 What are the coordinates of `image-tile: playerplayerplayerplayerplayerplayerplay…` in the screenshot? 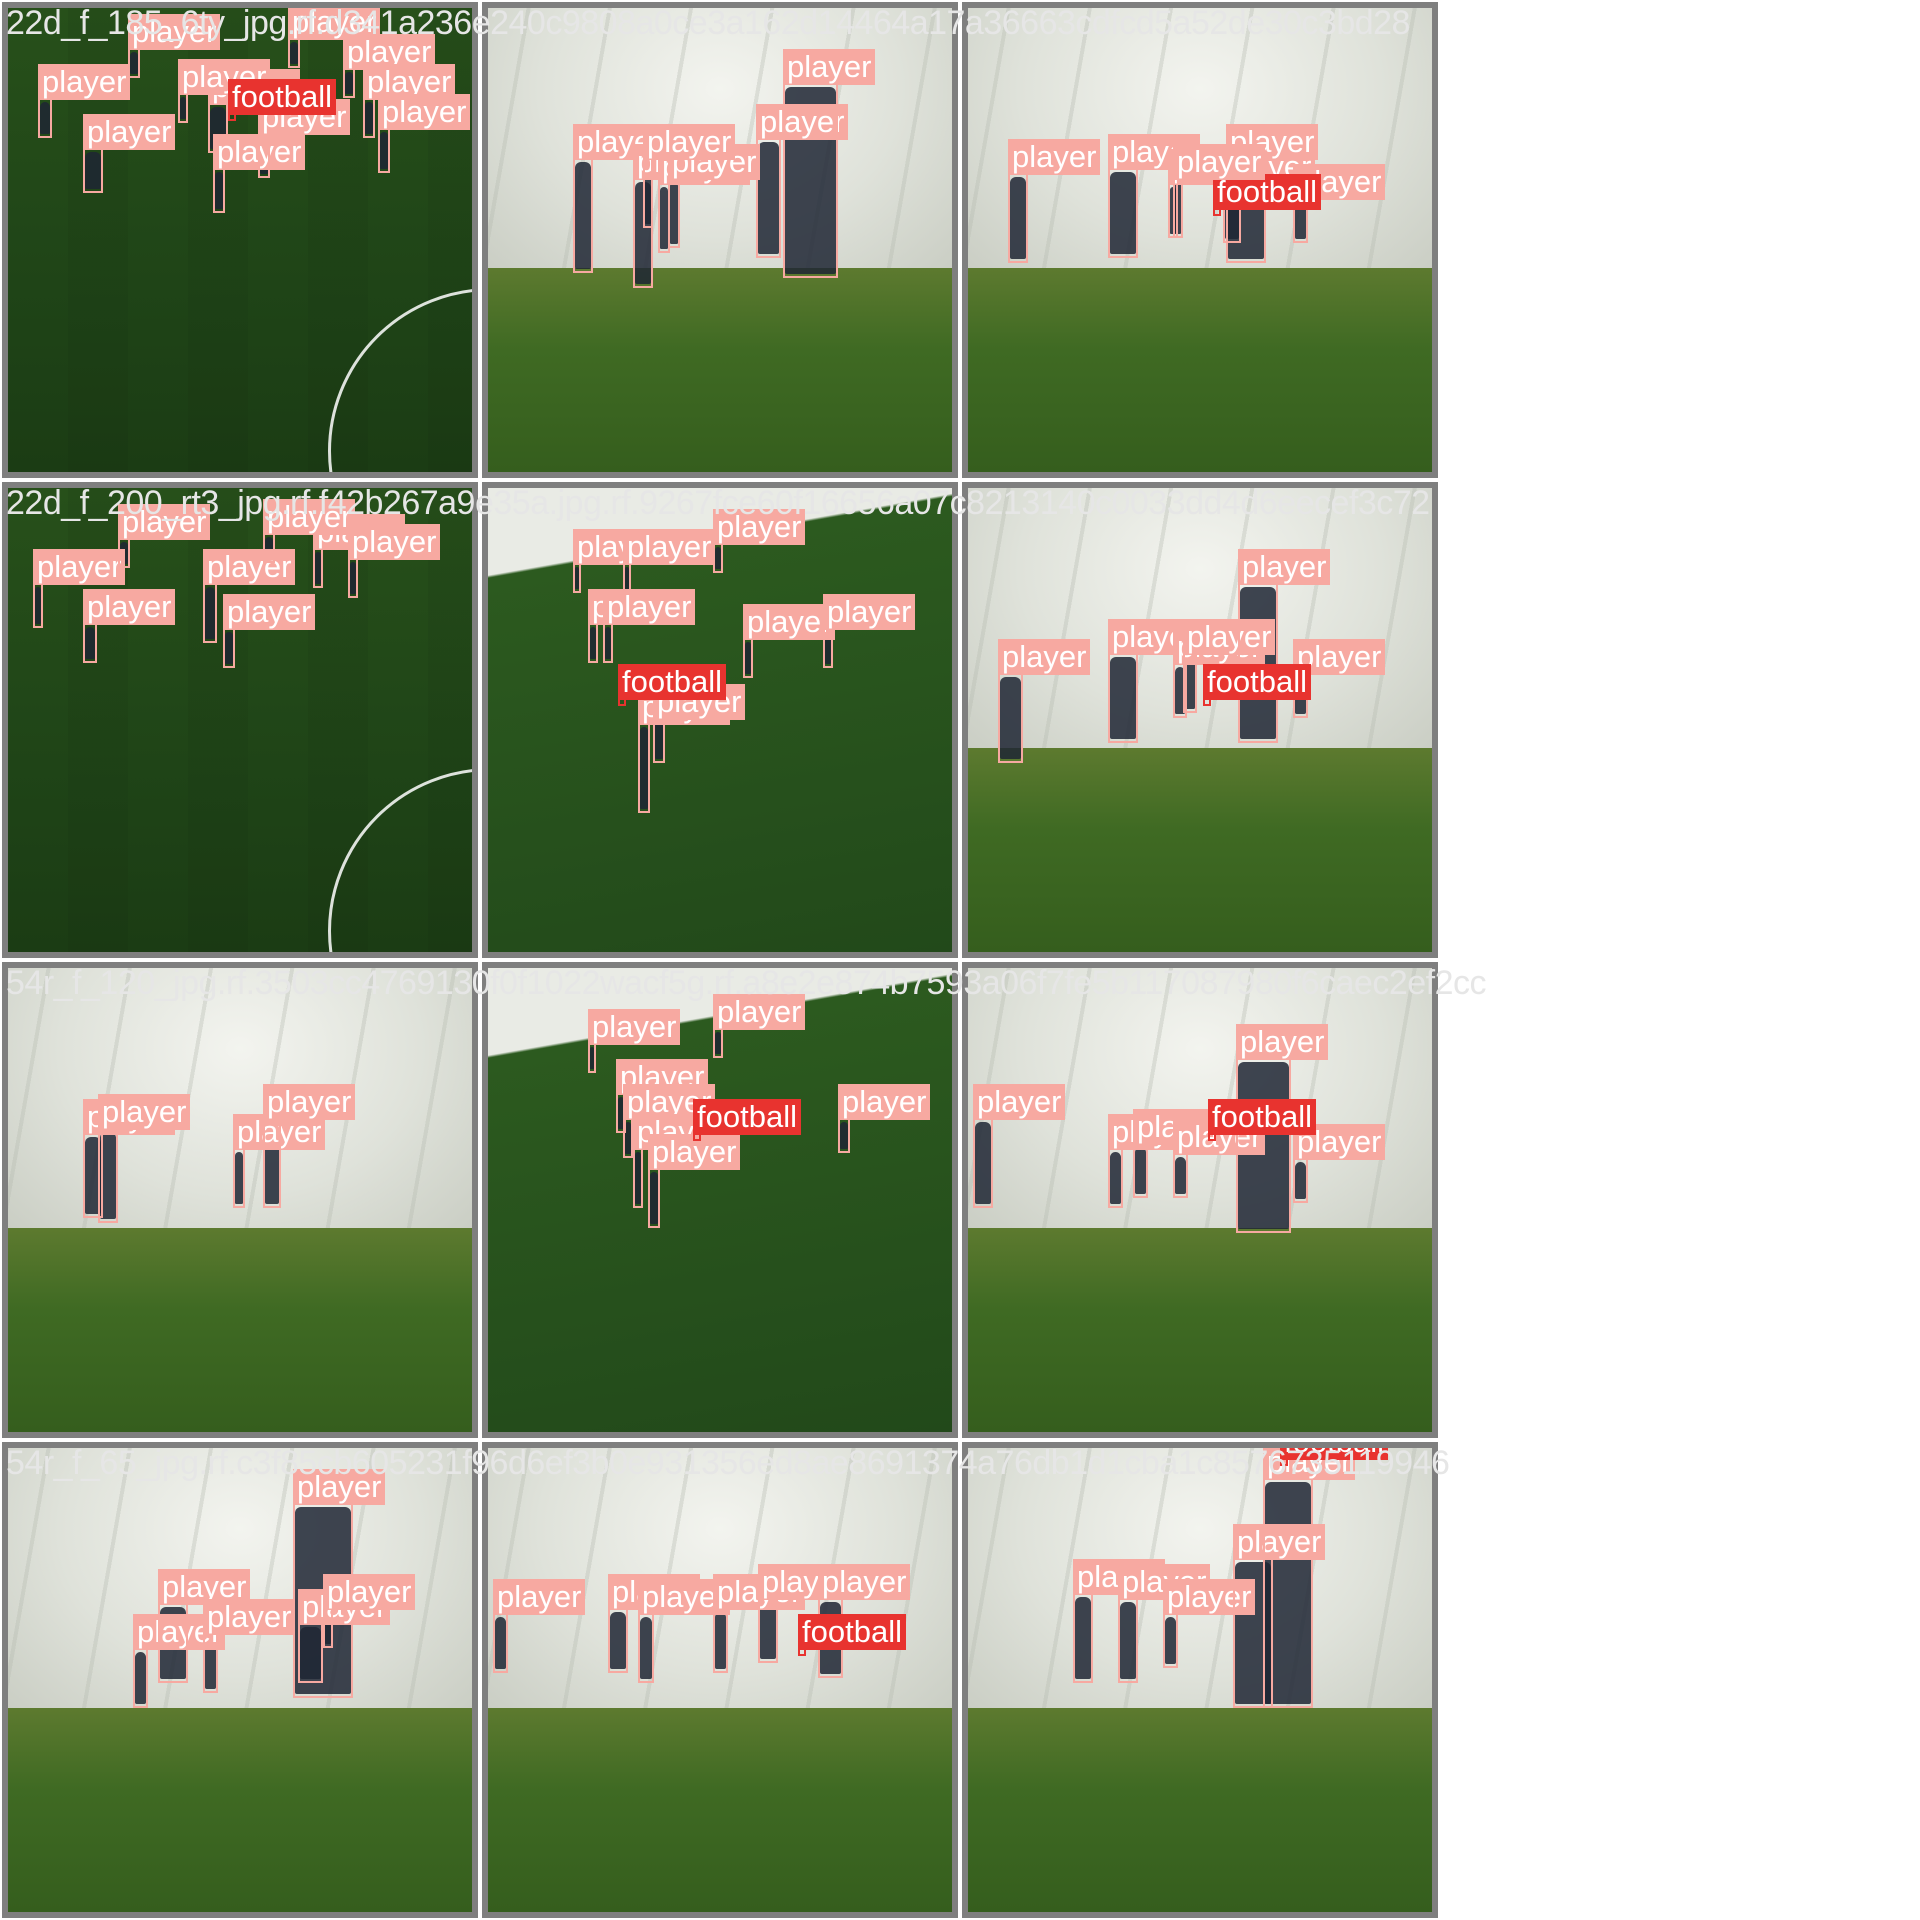 It's located at (720, 240).